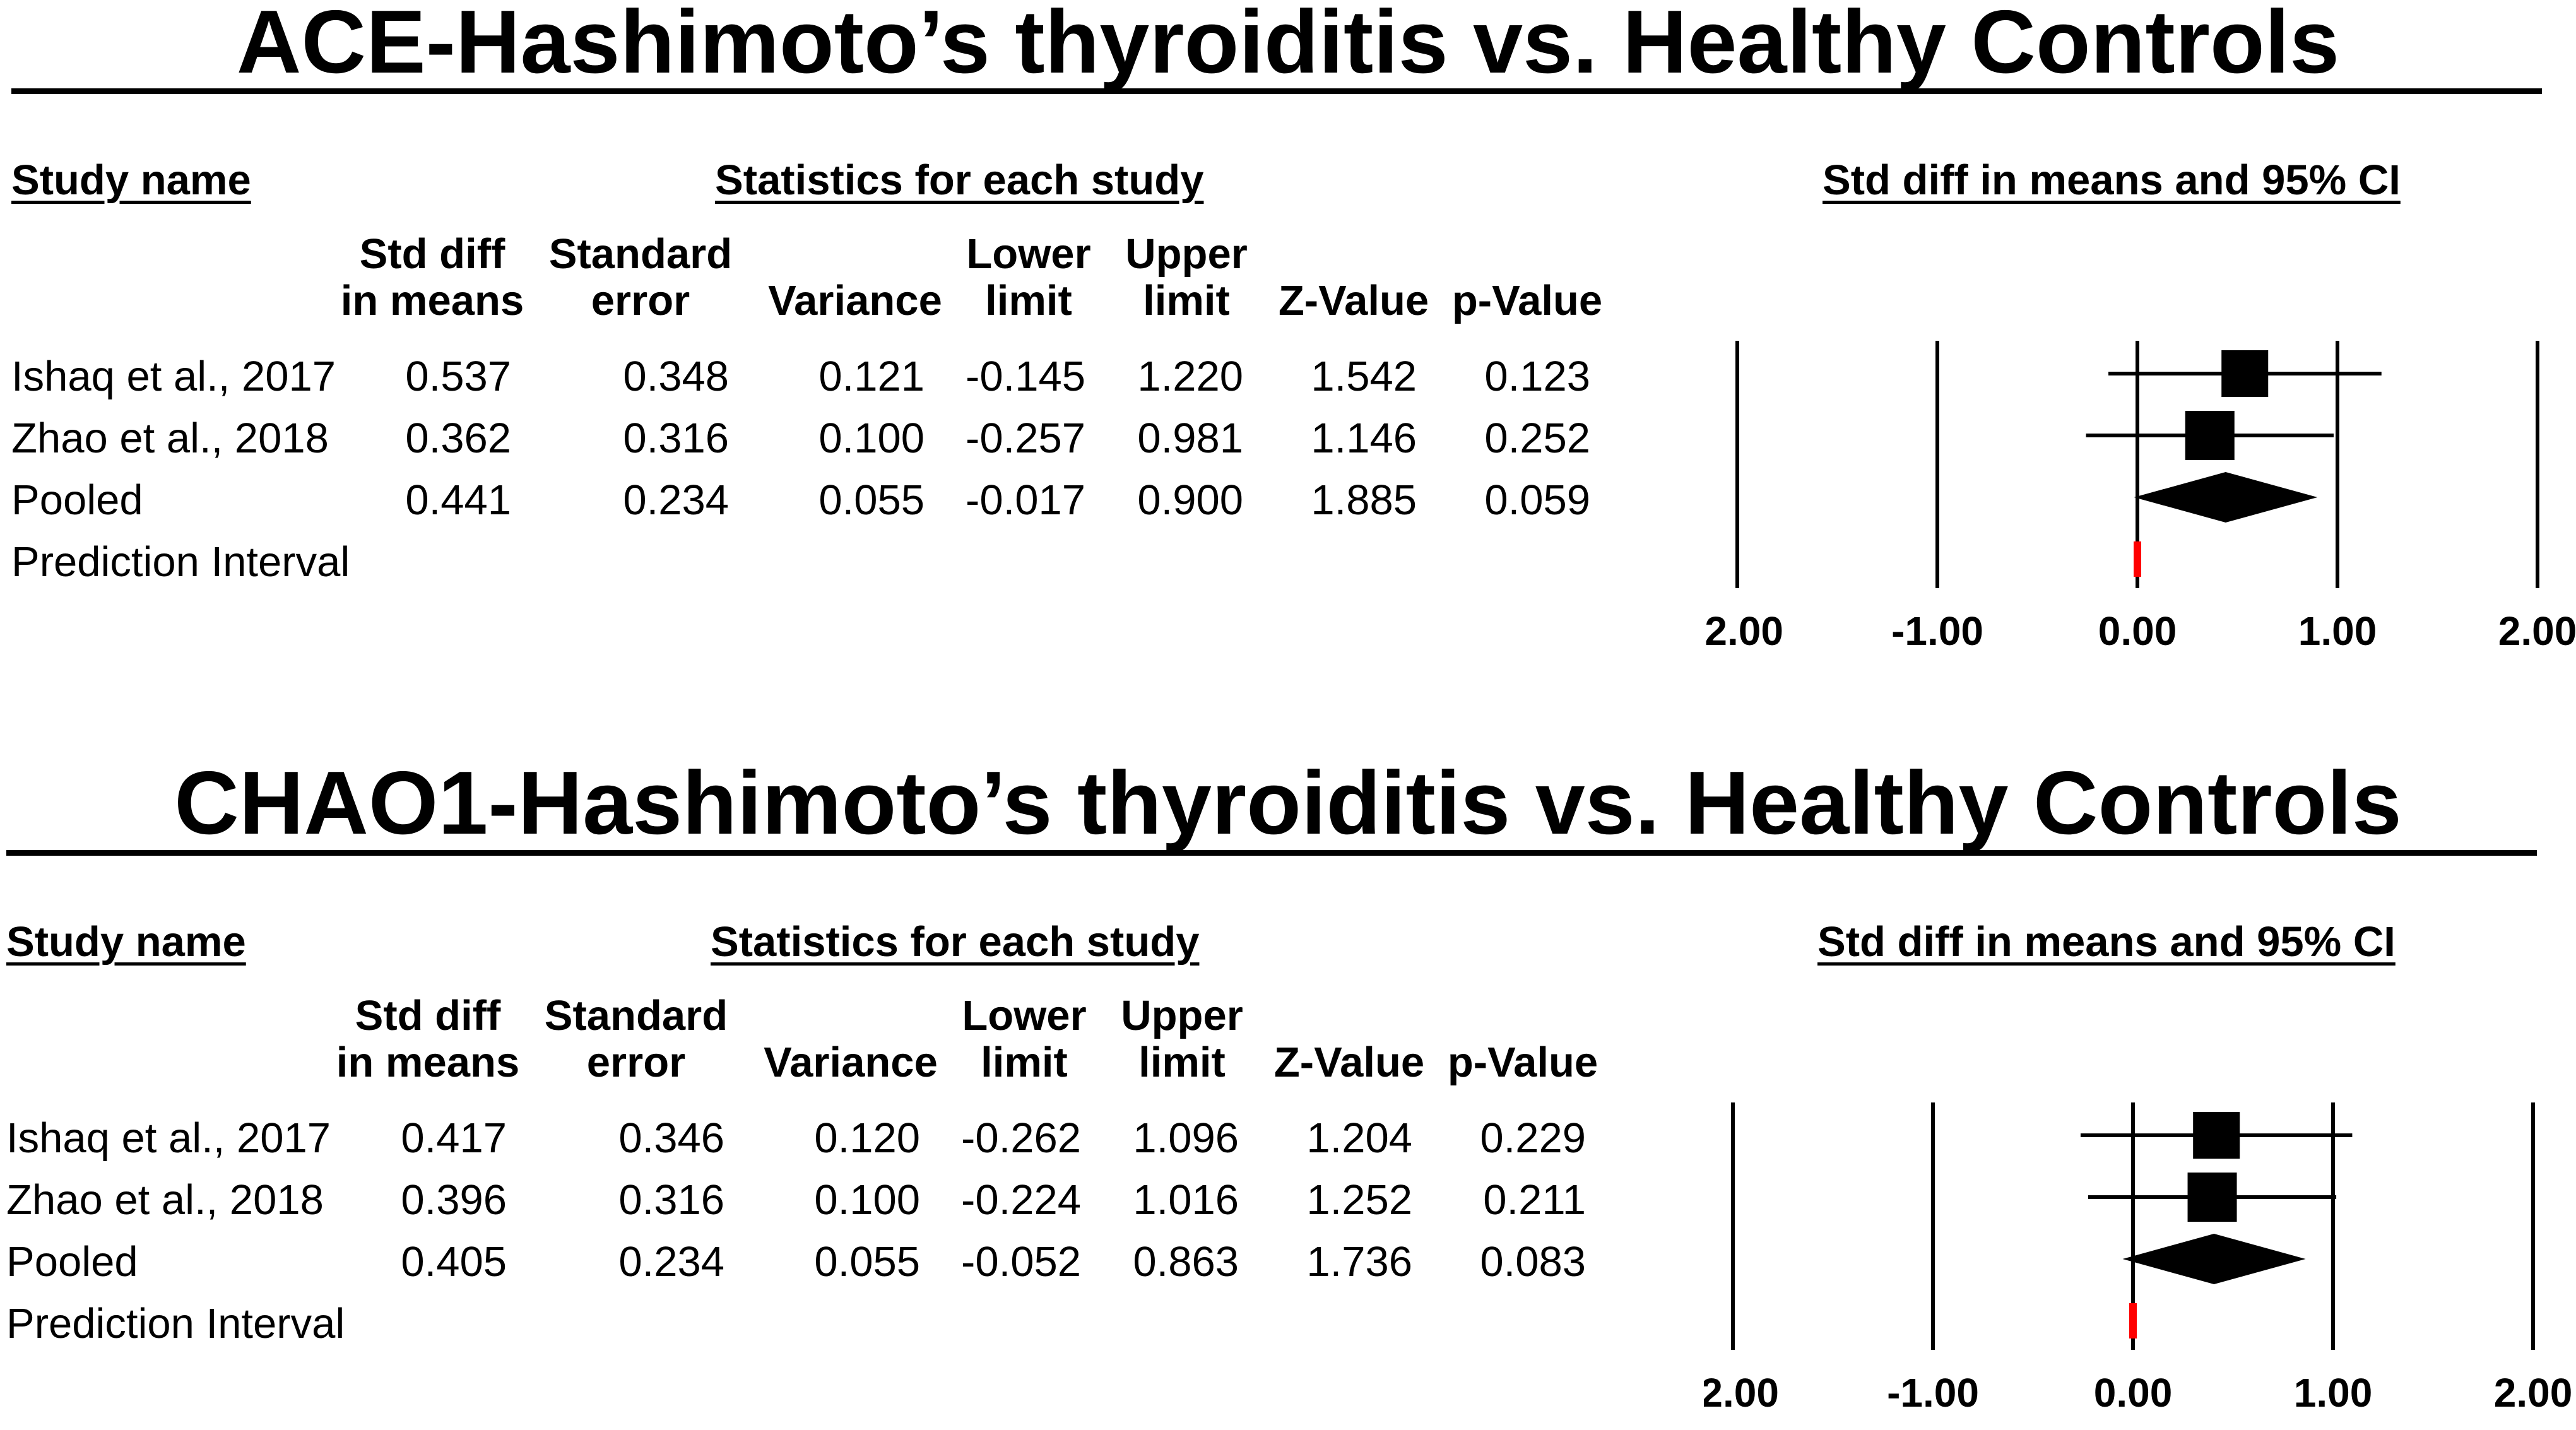 This screenshot has width=2576, height=1430. I want to click on cell-z-value: 1.252, so click(1359, 1200).